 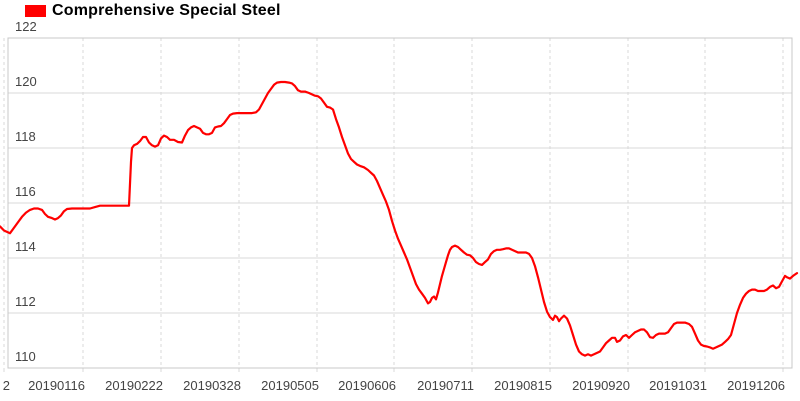 What do you see at coordinates (25, 136) in the screenshot?
I see `y-tick-label: 118` at bounding box center [25, 136].